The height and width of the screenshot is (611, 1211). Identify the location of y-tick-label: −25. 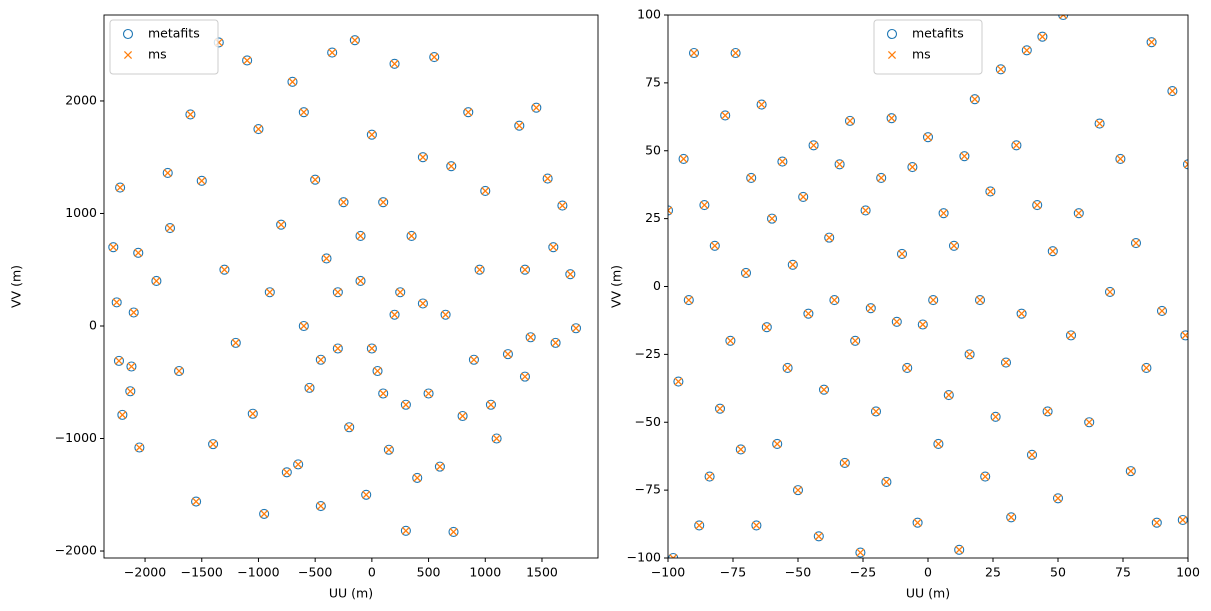
(648, 353).